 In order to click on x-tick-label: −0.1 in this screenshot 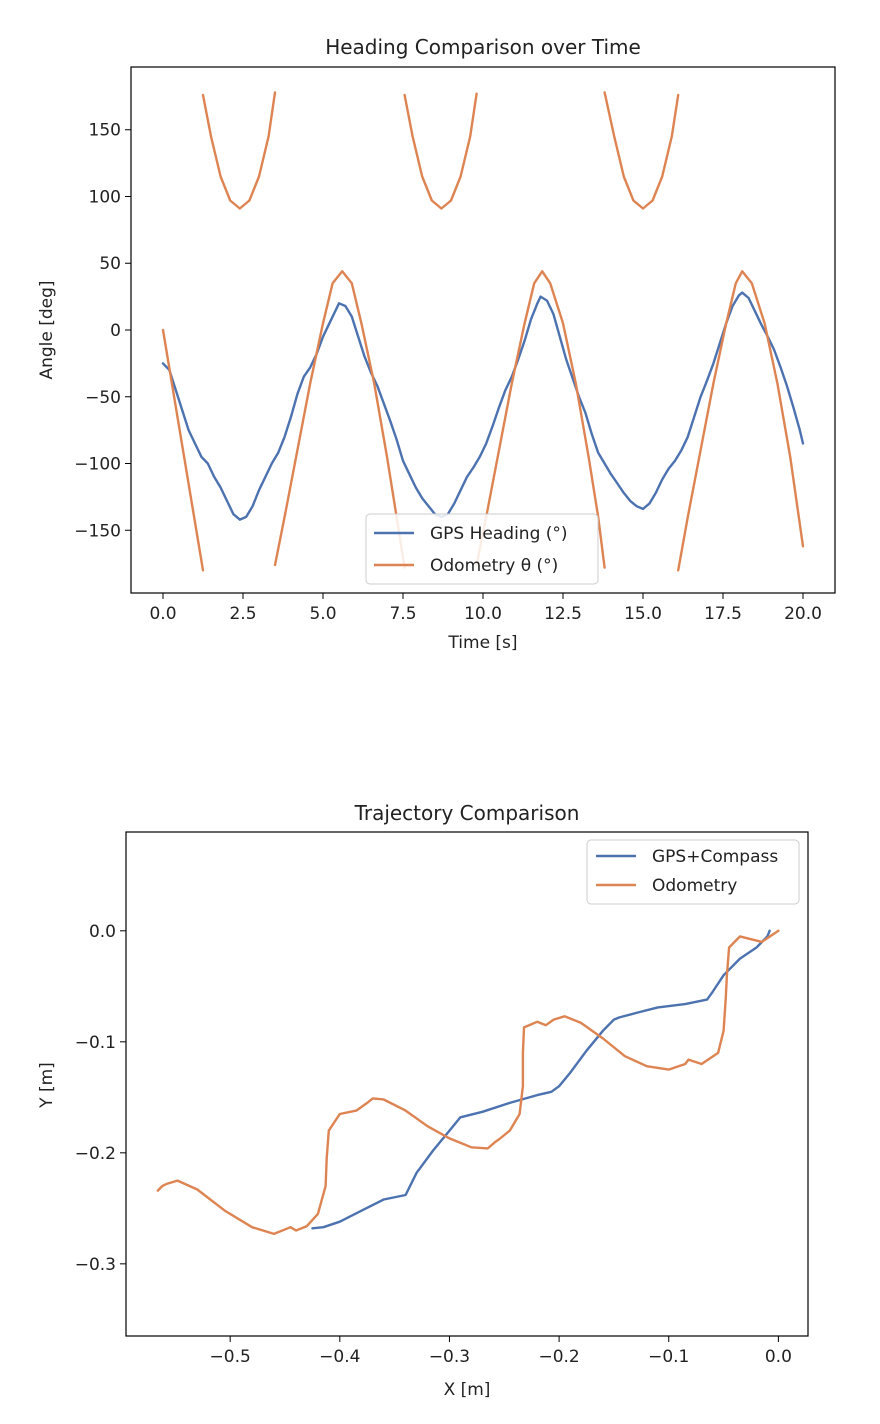, I will do `click(668, 1357)`.